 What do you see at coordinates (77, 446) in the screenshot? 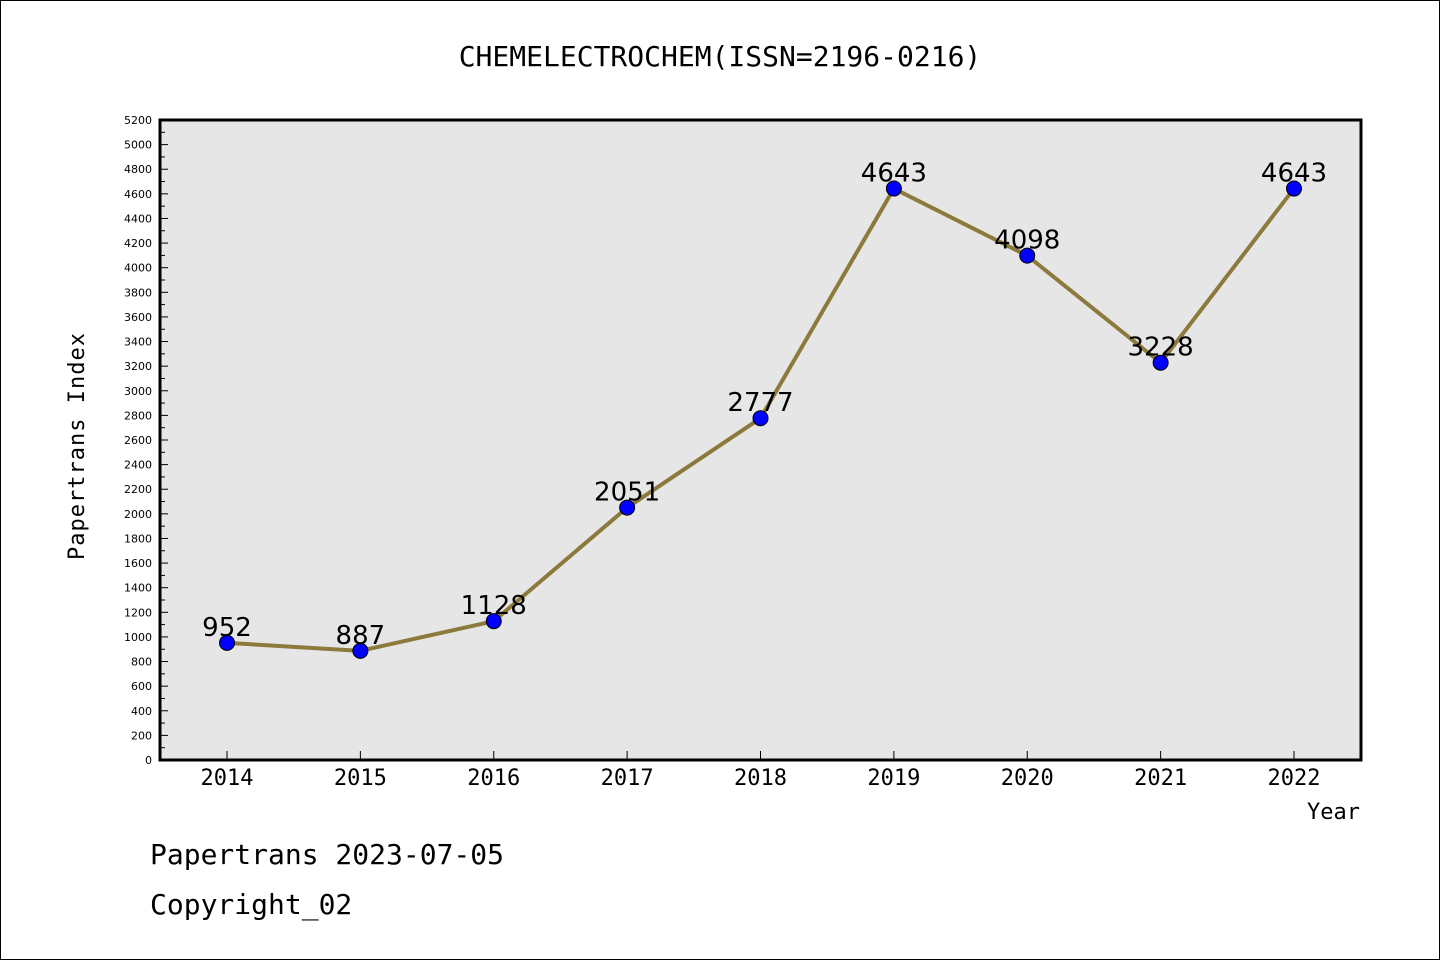
I see `y-axis-label: Papertrans Index` at bounding box center [77, 446].